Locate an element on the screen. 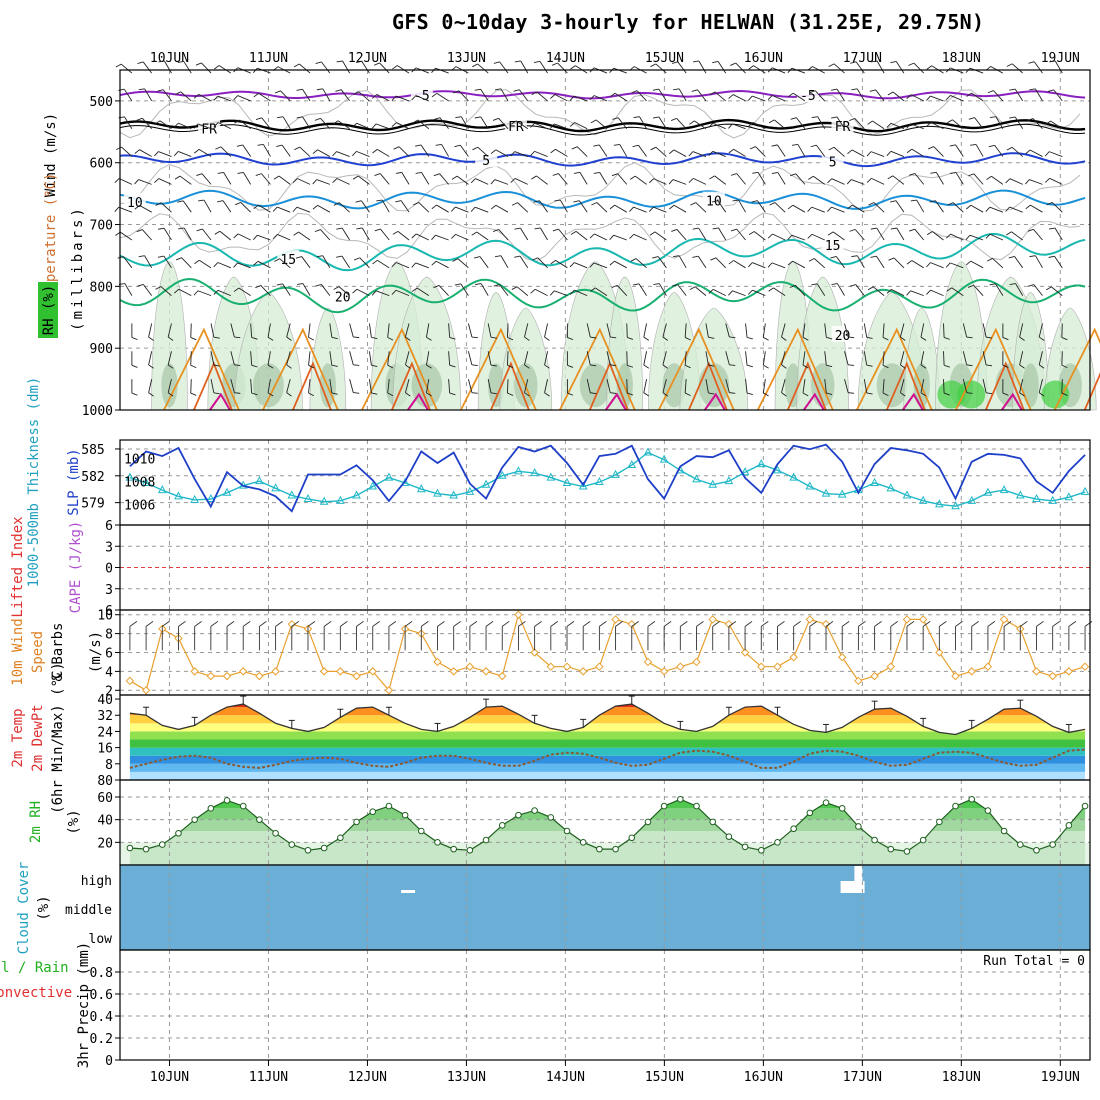 The width and height of the screenshot is (1100, 1100). slp-tick-label: 1010 is located at coordinates (139, 459).